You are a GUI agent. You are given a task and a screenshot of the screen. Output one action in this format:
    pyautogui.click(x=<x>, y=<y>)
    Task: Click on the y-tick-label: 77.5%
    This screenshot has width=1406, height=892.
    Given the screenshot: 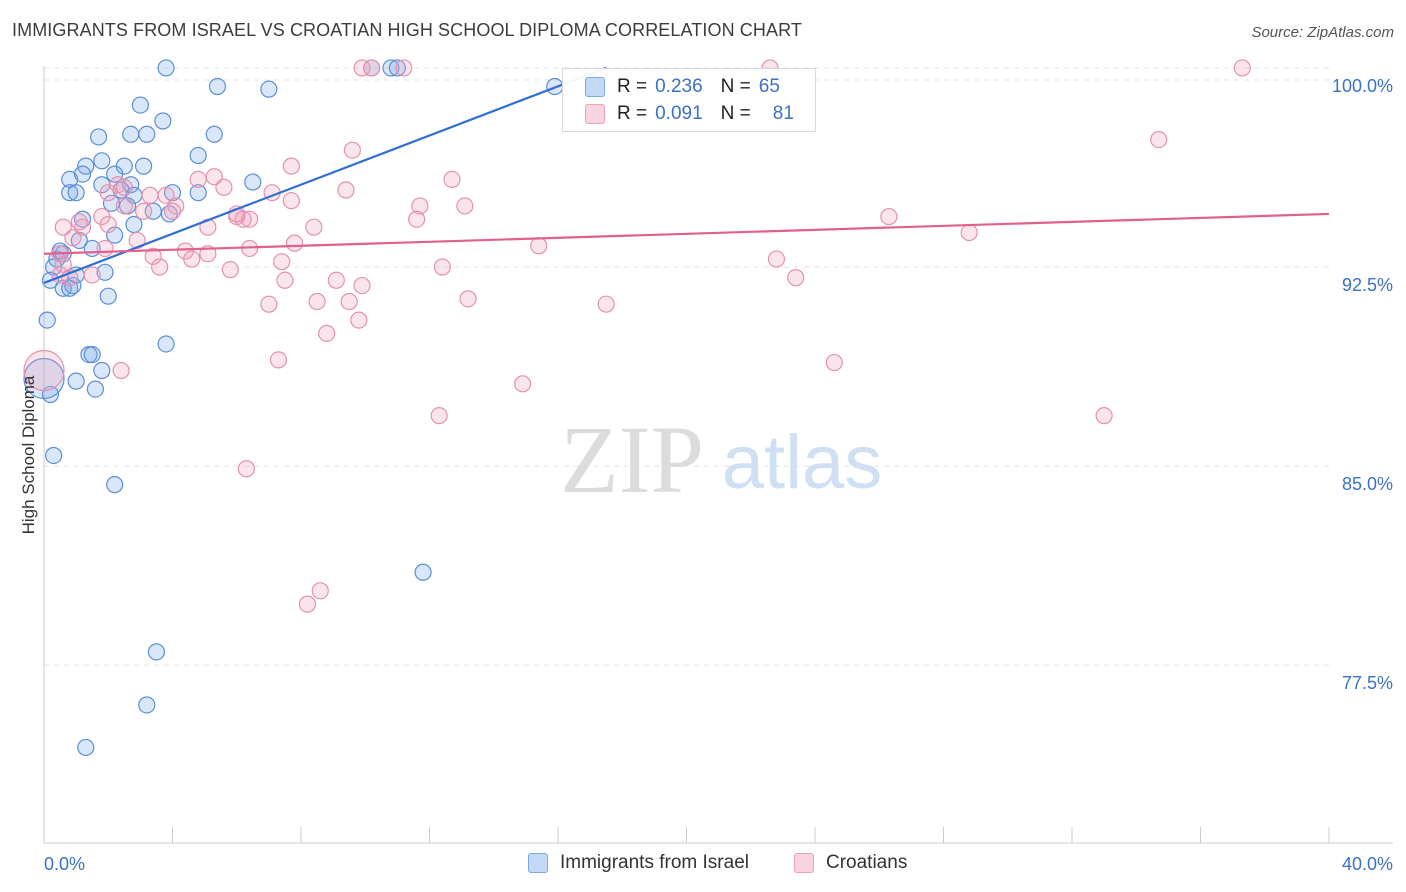 What is the action you would take?
    pyautogui.click(x=1367, y=683)
    